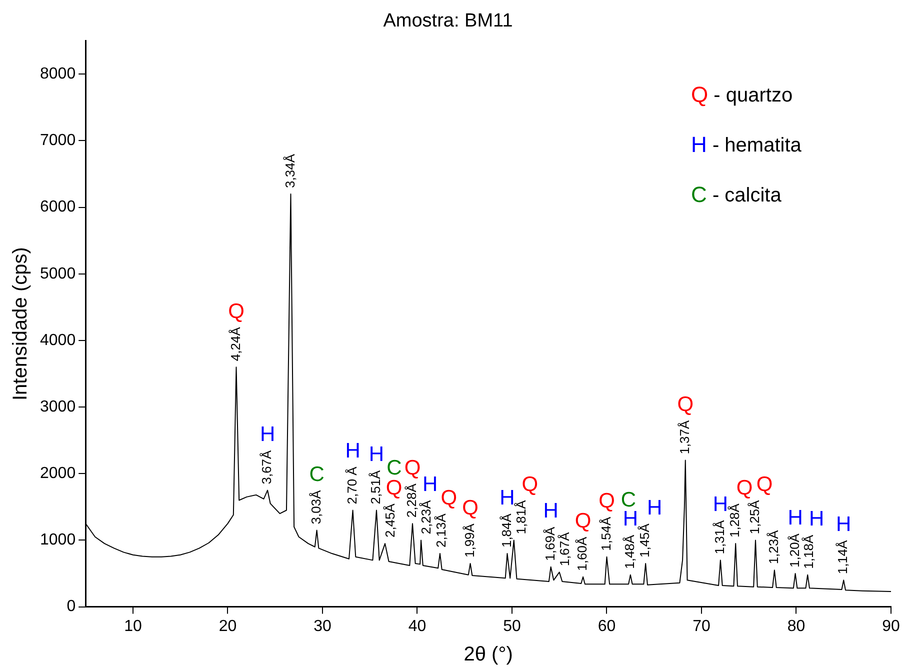 This screenshot has width=903, height=671. Describe the element at coordinates (644, 540) in the screenshot. I see `annotation: 1,45Å` at that location.